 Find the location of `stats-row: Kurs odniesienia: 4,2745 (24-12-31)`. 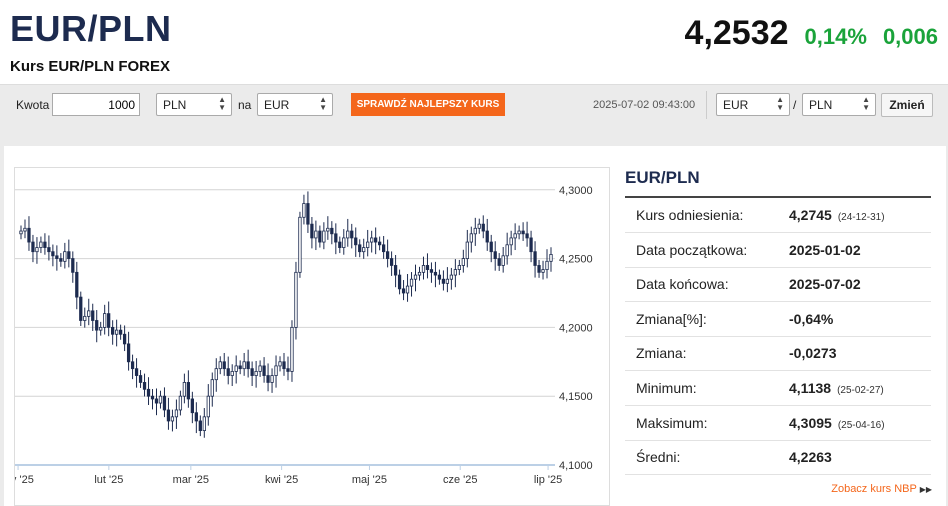

stats-row: Kurs odniesienia: 4,2745 (24-12-31) is located at coordinates (778, 216).